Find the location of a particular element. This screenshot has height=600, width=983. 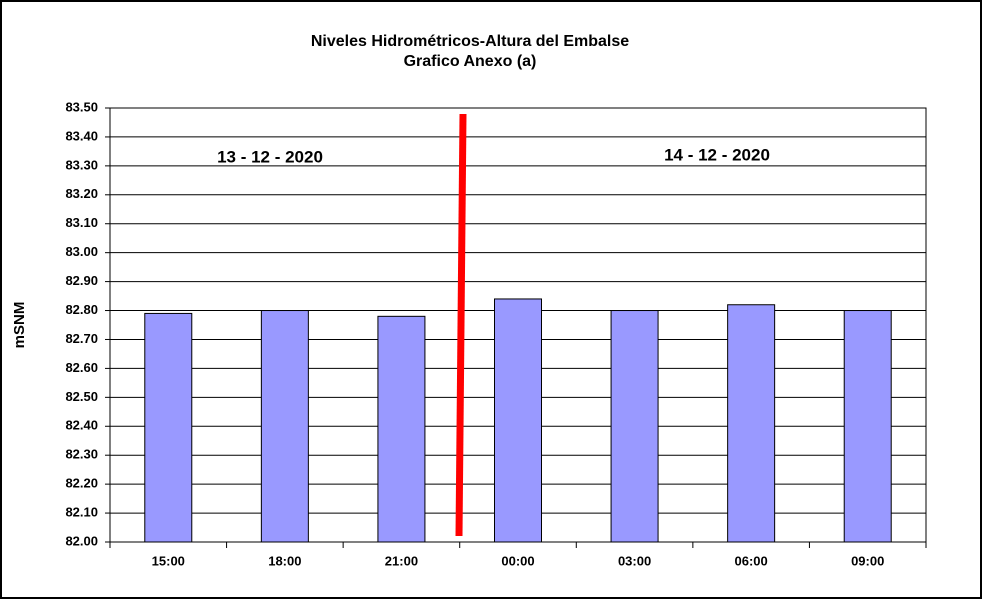

y-tick-label: 82.40 is located at coordinates (81, 425).